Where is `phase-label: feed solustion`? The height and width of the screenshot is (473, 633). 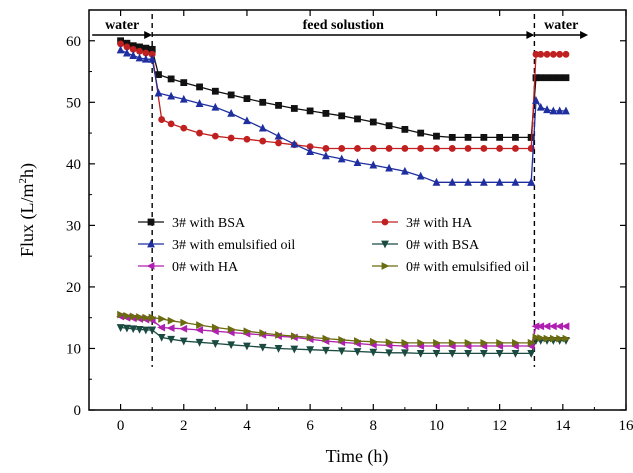
phase-label: feed solustion is located at coordinates (344, 25).